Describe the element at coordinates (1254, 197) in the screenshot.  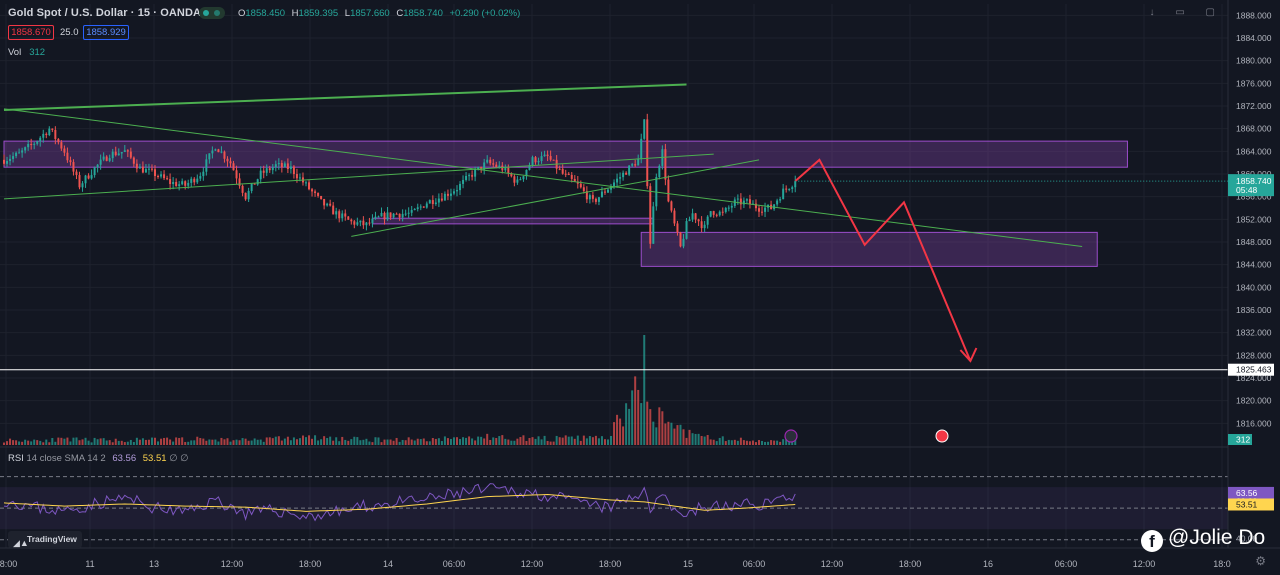
I see `price-tick-label: 1856.000` at that location.